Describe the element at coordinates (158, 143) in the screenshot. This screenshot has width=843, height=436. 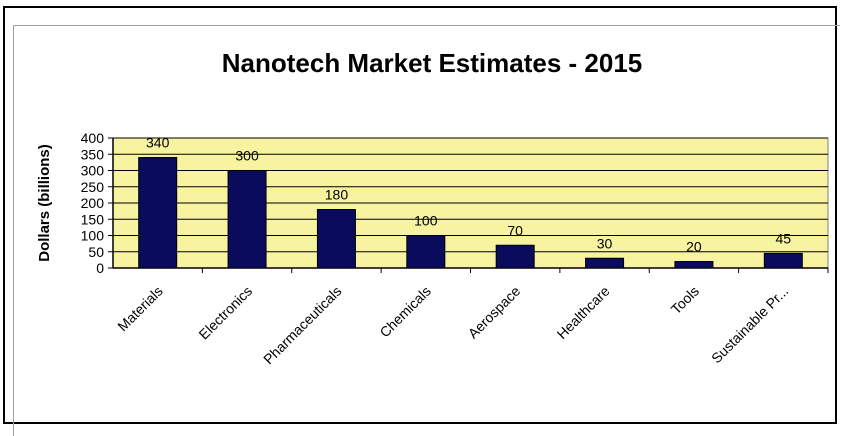
I see `data-label: 340` at that location.